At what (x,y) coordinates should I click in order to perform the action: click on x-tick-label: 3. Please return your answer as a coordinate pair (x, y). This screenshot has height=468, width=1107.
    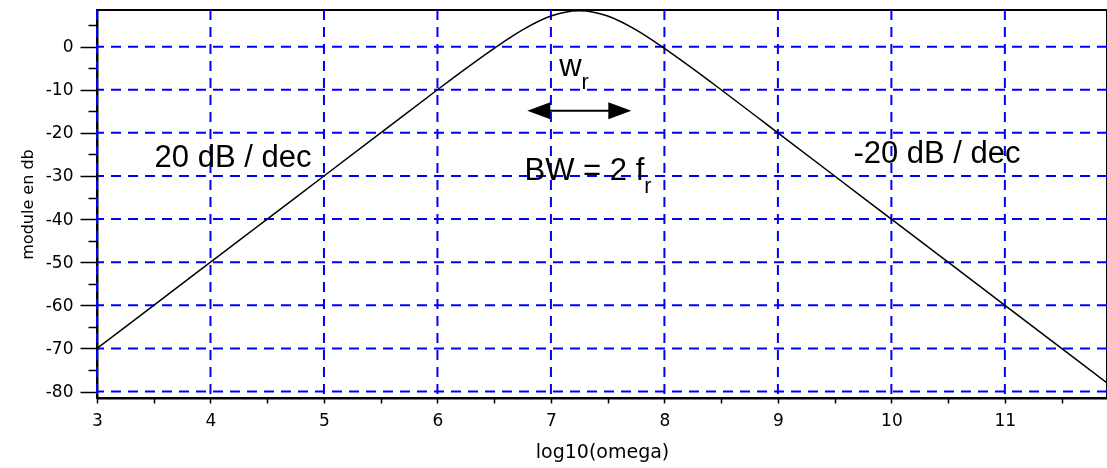
    Looking at the image, I should click on (97, 419).